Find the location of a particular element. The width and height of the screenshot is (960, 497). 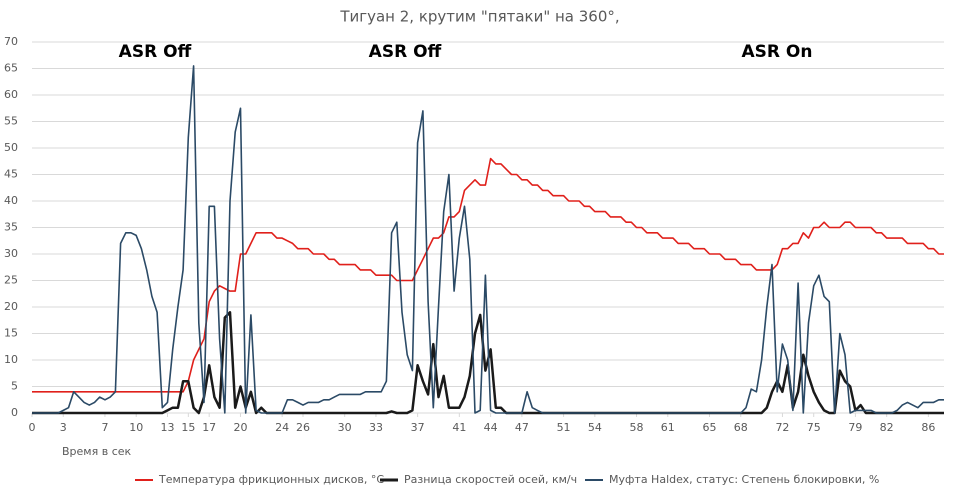

x-tick-label: 15 is located at coordinates (188, 427).